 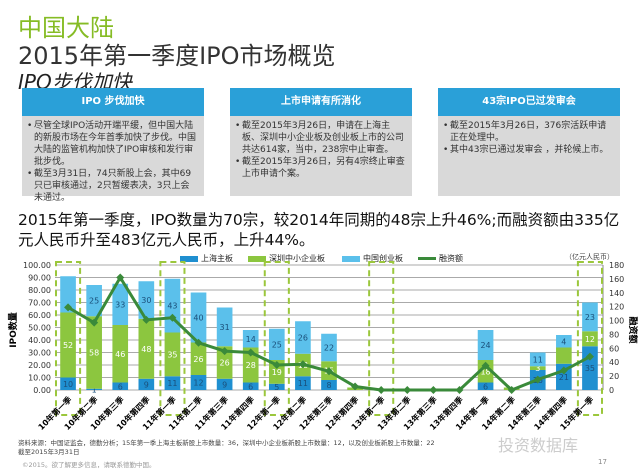 What do you see at coordinates (277, 372) in the screenshot?
I see `bar-data-label: 19` at bounding box center [277, 372].